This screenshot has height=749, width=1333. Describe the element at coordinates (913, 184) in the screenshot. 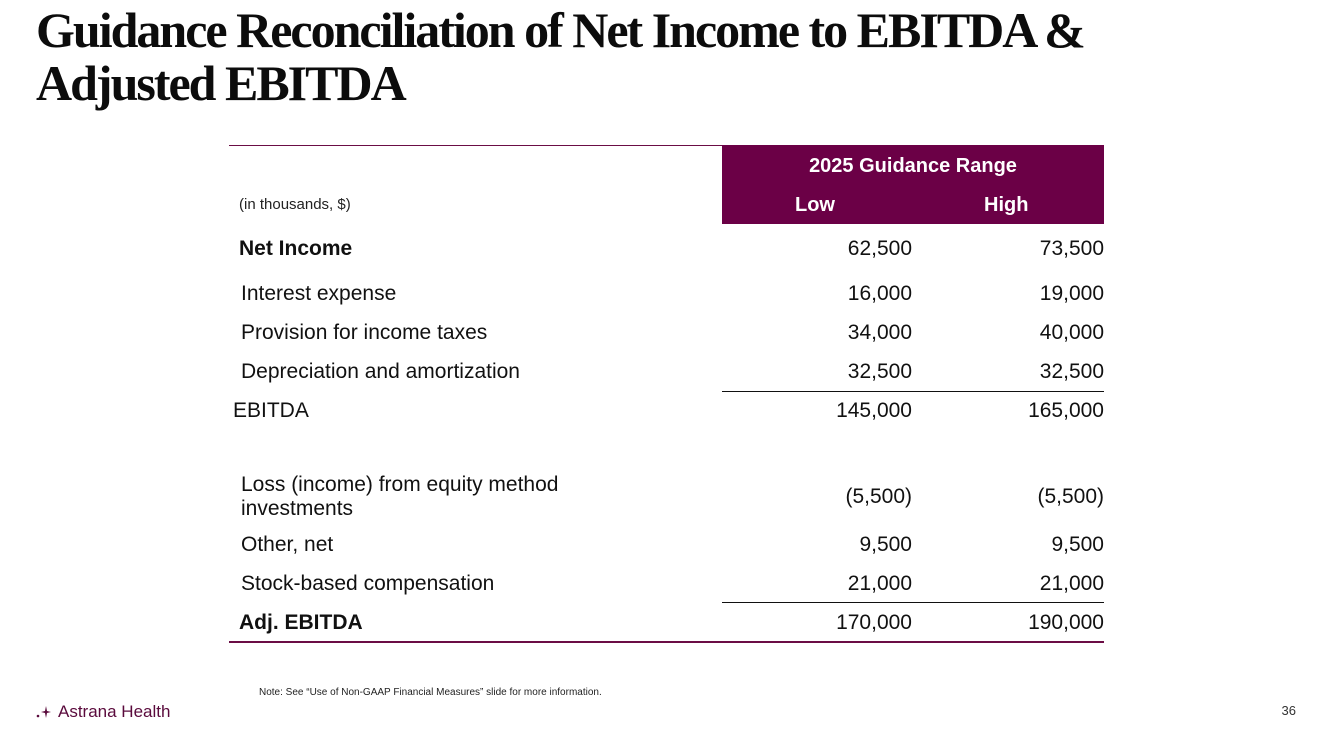

I see `guidance-header: 2025 Guidance Range Low High` at that location.